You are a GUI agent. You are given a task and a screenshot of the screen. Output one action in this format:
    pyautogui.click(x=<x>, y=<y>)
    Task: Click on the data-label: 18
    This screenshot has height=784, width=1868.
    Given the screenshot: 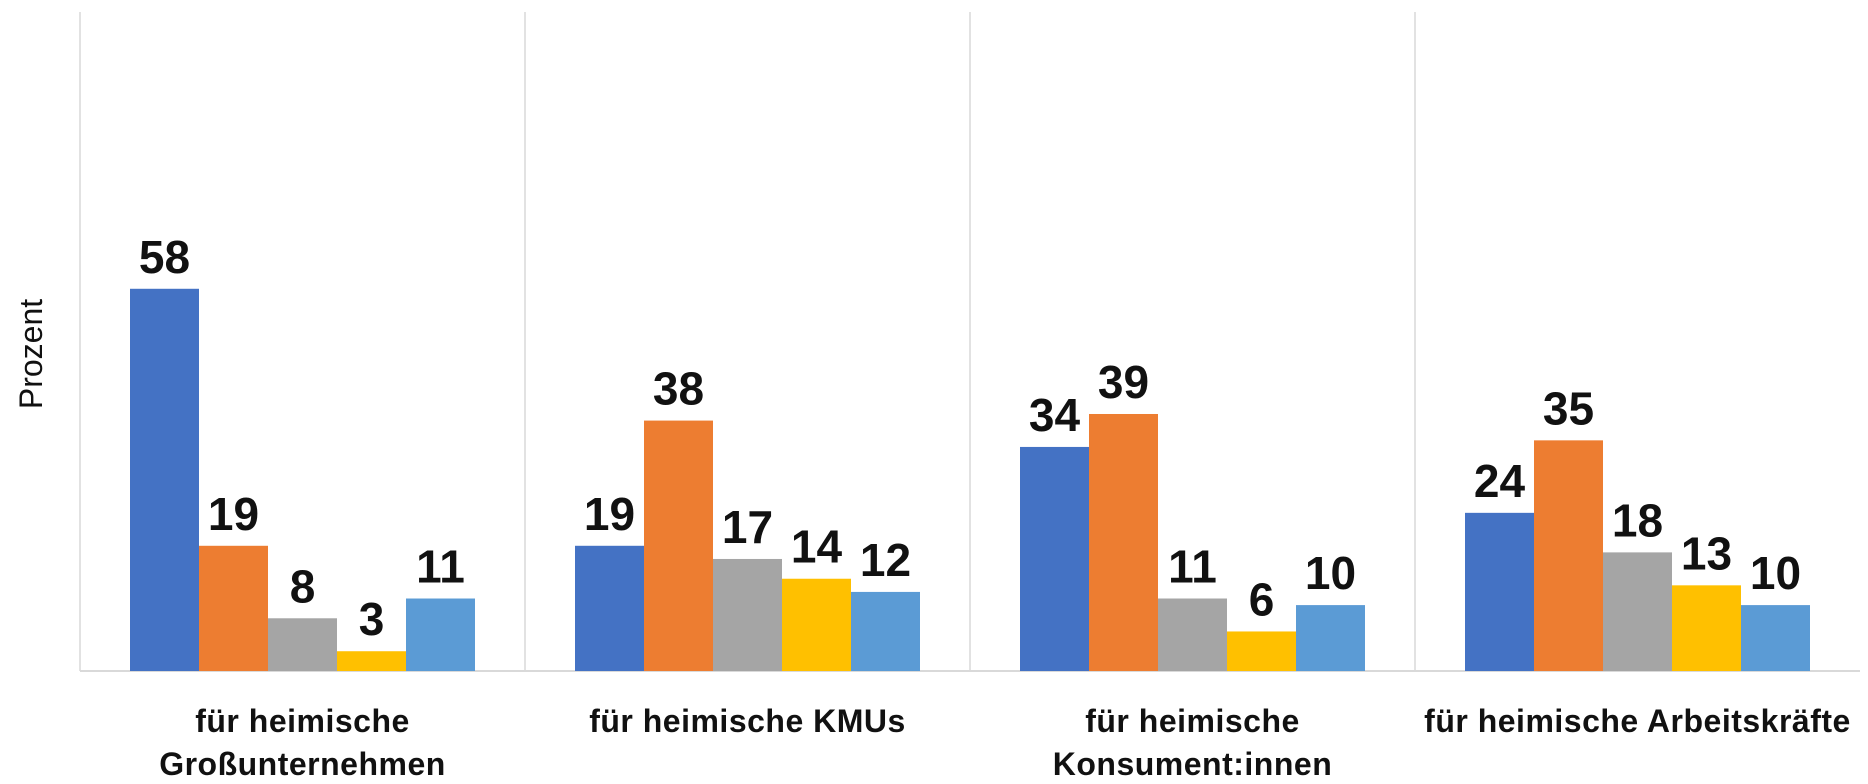 What is the action you would take?
    pyautogui.click(x=1637, y=520)
    